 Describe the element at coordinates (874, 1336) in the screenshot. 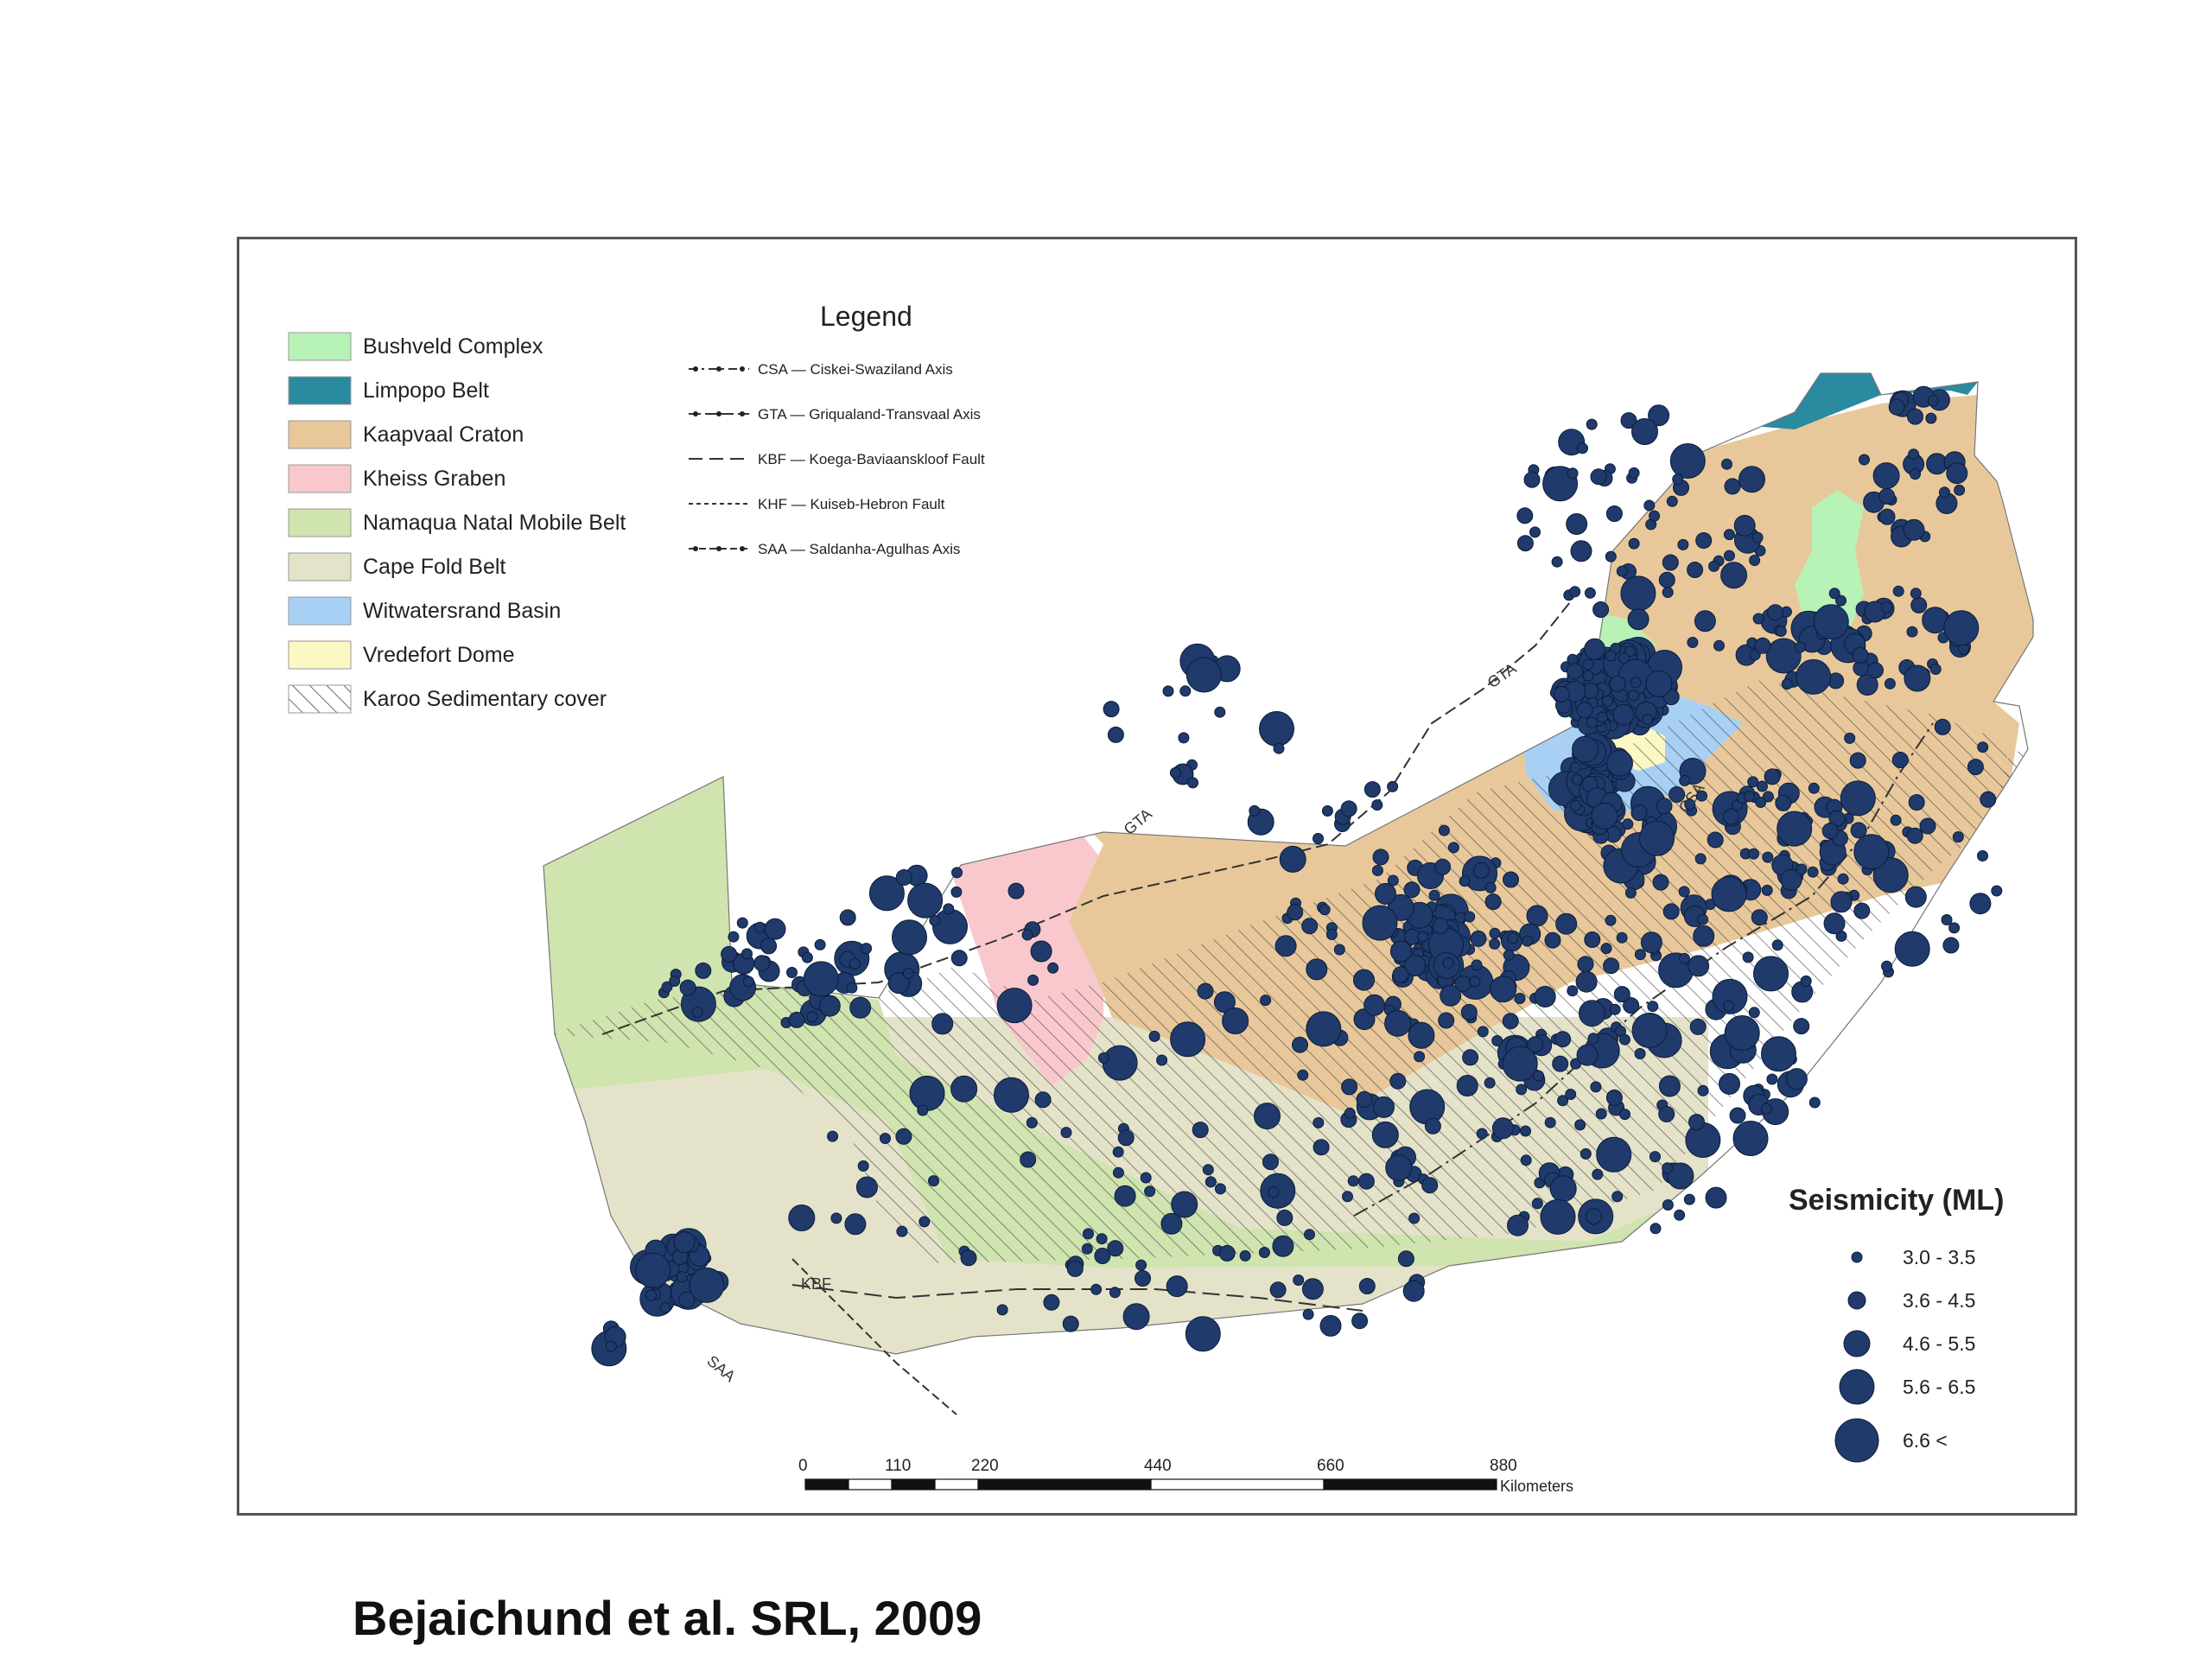

I see `saa-axis-line` at that location.